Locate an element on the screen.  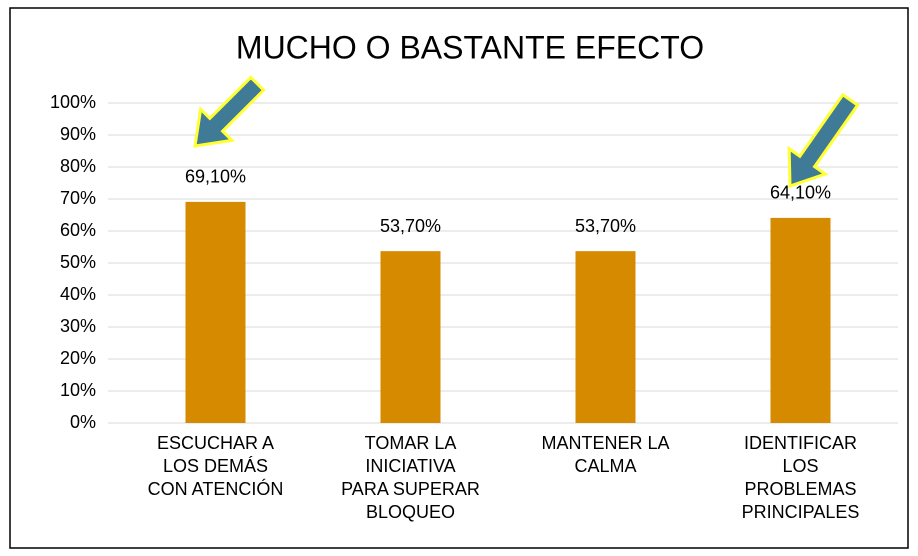
data-label: 69,10% is located at coordinates (215, 177).